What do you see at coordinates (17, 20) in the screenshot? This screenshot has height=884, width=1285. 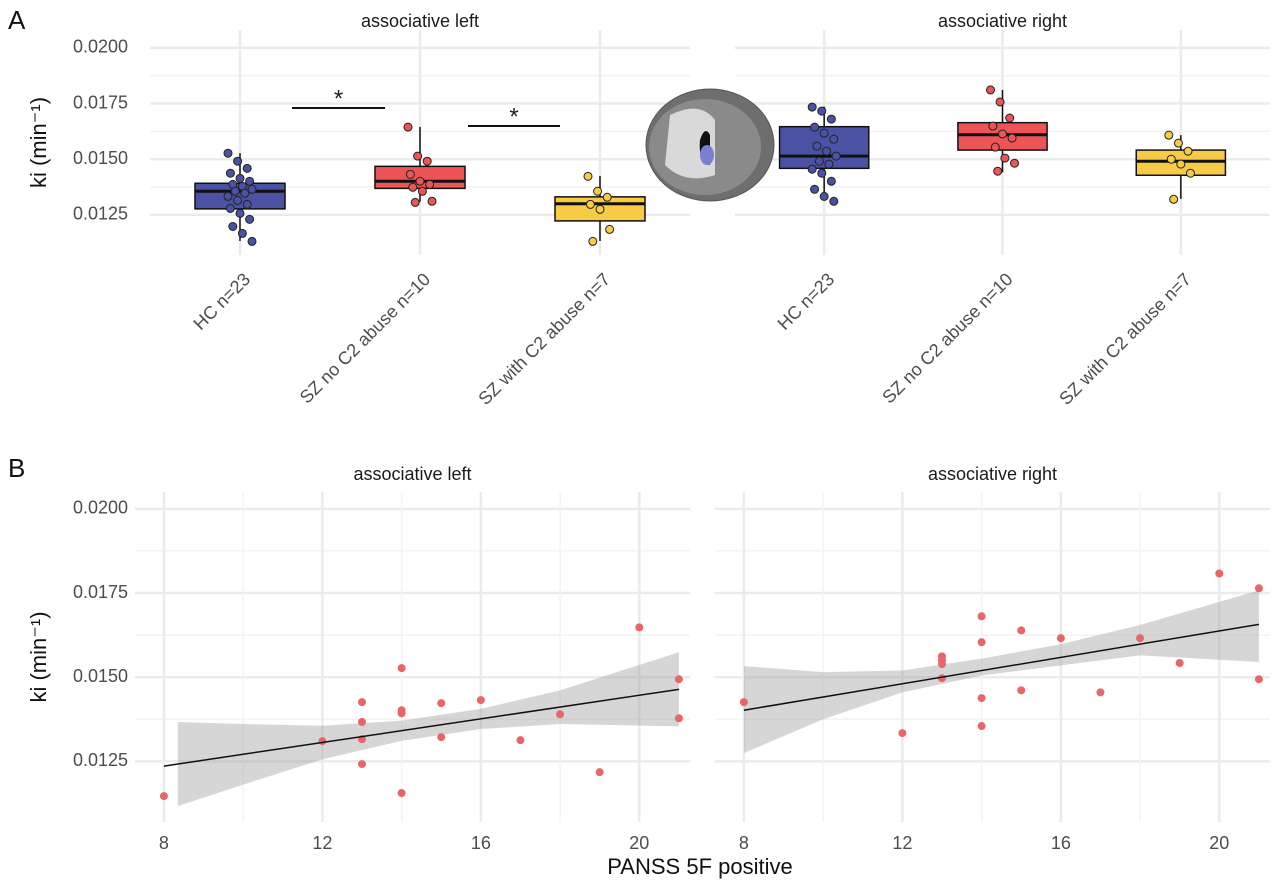 I see `panel-letter: A` at bounding box center [17, 20].